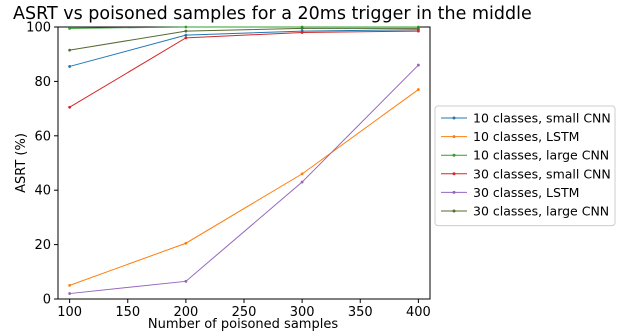 The height and width of the screenshot is (333, 619). Describe the element at coordinates (185, 312) in the screenshot. I see `x-tick-label: 200` at that location.